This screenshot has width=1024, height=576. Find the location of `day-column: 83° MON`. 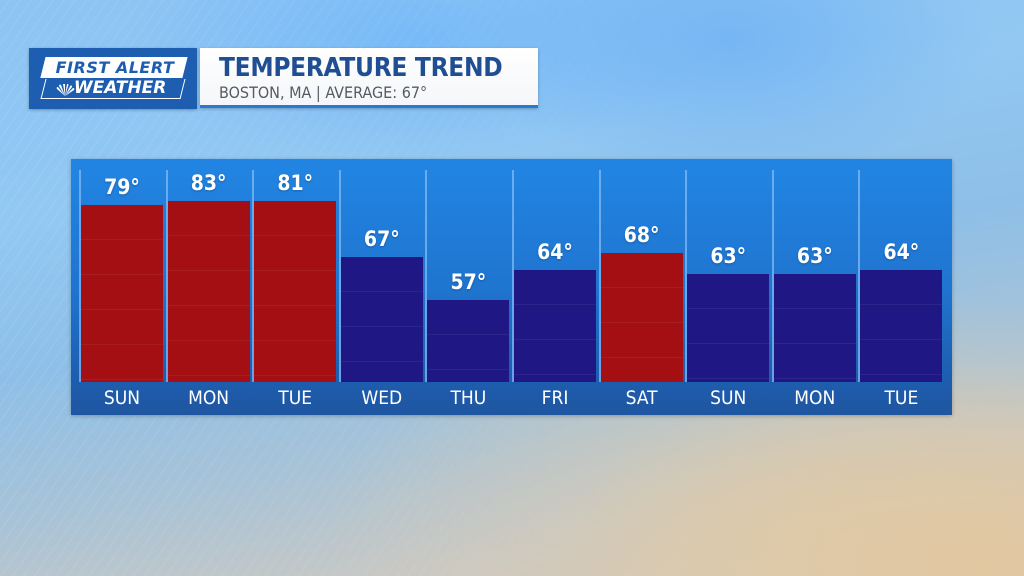

day-column: 83° MON is located at coordinates (208, 287).